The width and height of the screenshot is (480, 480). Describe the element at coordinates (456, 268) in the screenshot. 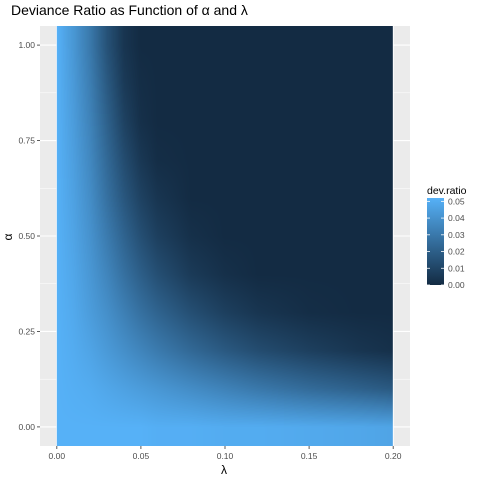

I see `legend-label-4: 0.01` at that location.